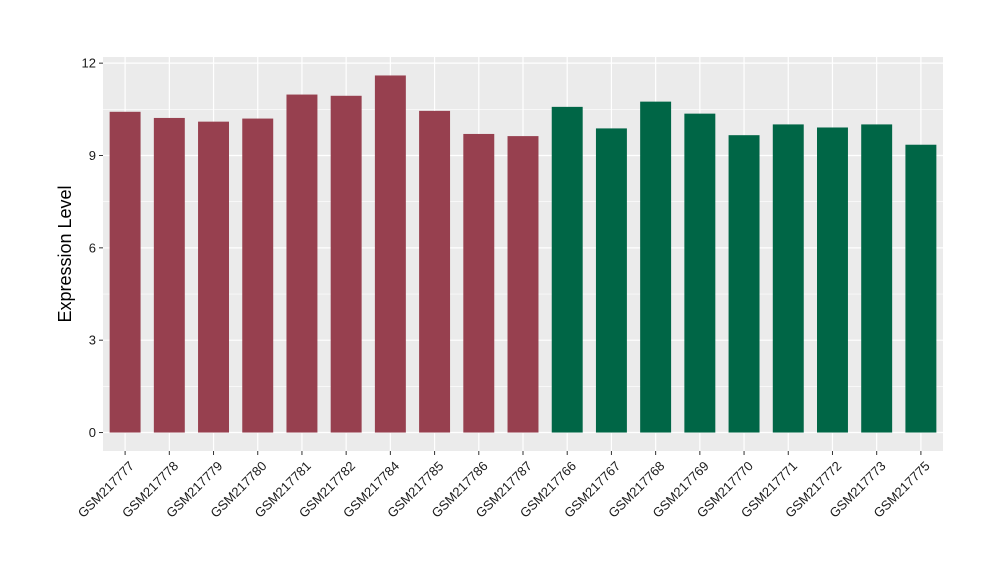 Image resolution: width=1000 pixels, height=580 pixels. Describe the element at coordinates (390, 254) in the screenshot. I see `bar-GSM217784` at that location.